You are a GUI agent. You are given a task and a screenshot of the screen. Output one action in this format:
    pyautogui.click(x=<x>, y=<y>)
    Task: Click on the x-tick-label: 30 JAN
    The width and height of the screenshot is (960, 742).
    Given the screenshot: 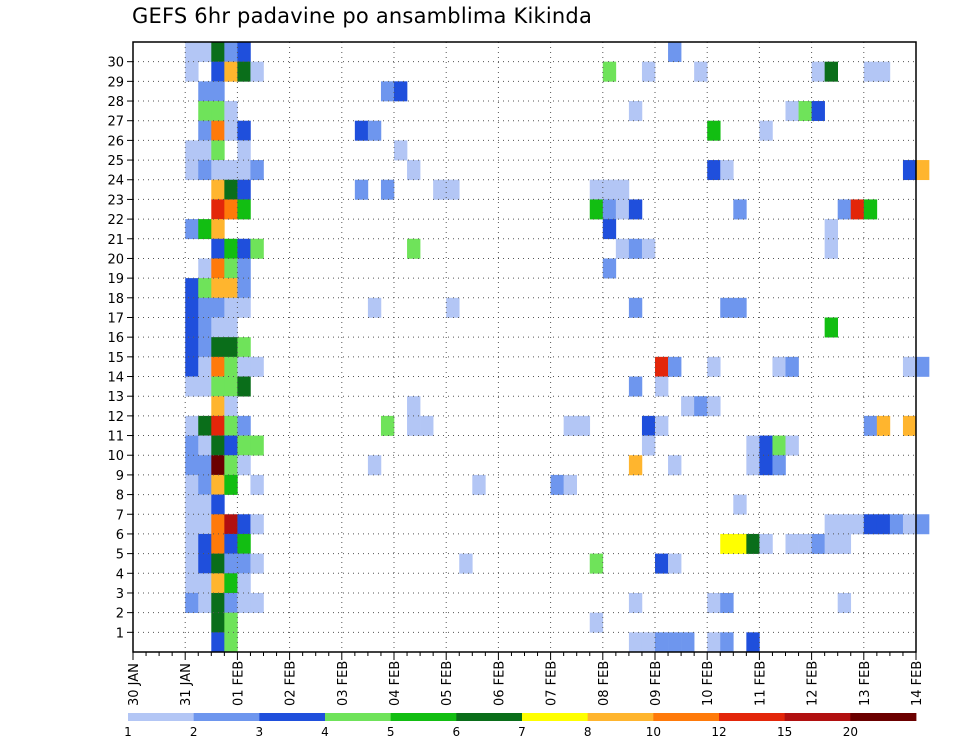 What is the action you would take?
    pyautogui.click(x=134, y=684)
    